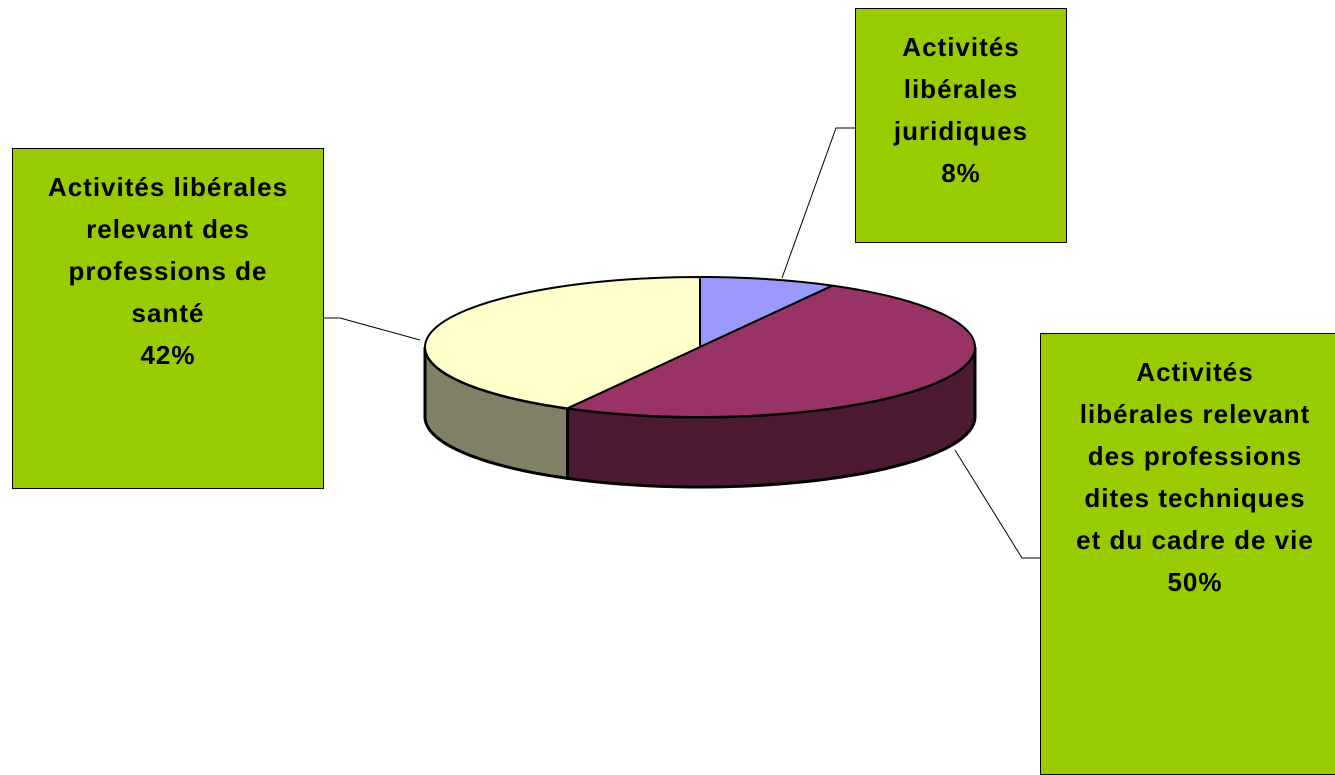 The image size is (1335, 775). What do you see at coordinates (1195, 582) in the screenshot?
I see `percent-label: 50%` at bounding box center [1195, 582].